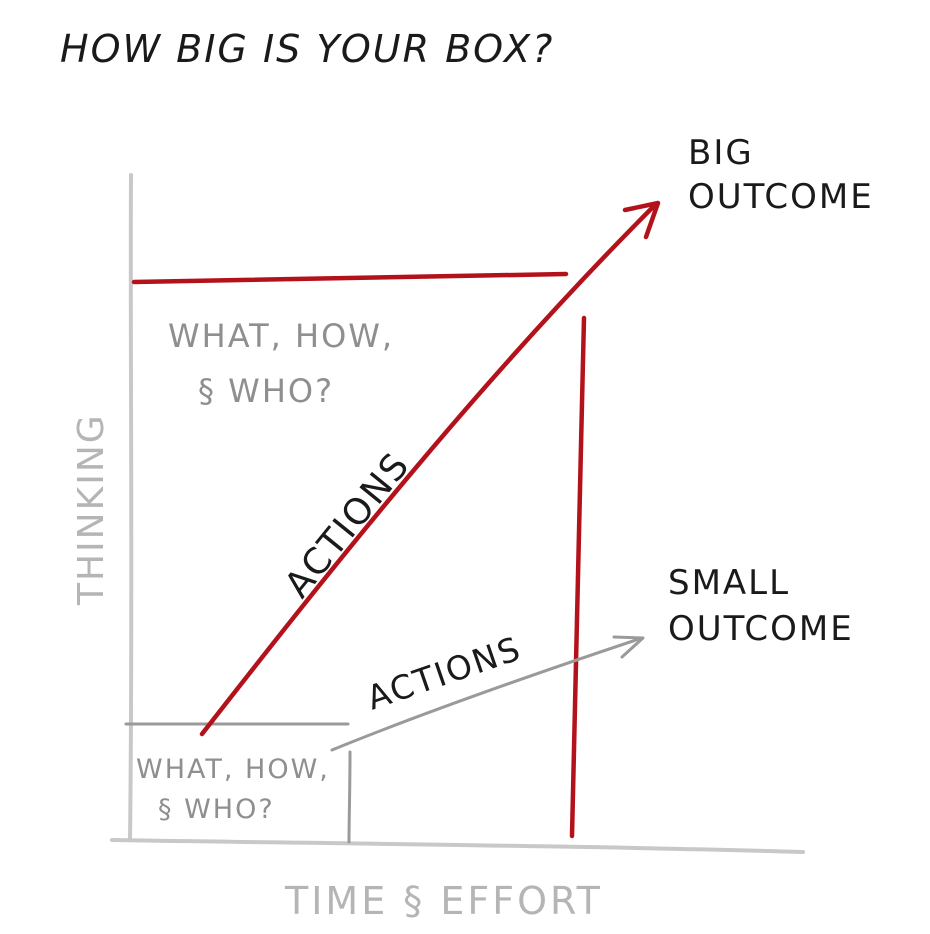 The width and height of the screenshot is (930, 934). I want to click on x-axis-label: TIME § EFFORT, so click(443, 901).